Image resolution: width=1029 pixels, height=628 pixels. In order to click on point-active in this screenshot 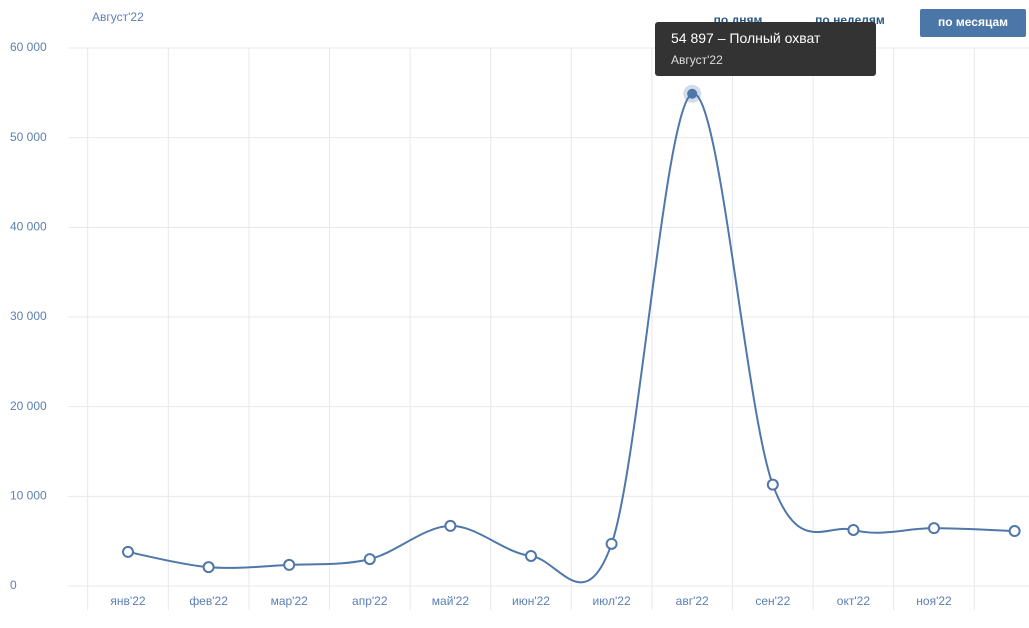, I will do `click(692, 93)`.